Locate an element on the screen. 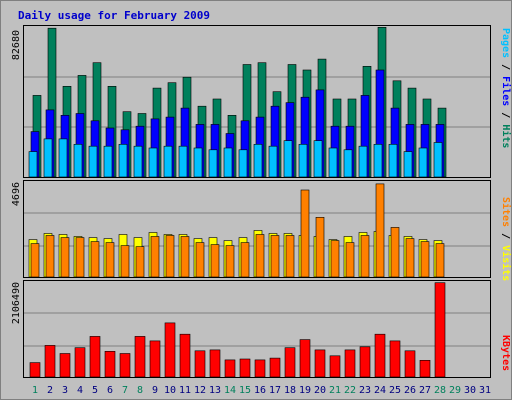 This screenshot has width=512, height=400. day-label: 9 is located at coordinates (155, 390).